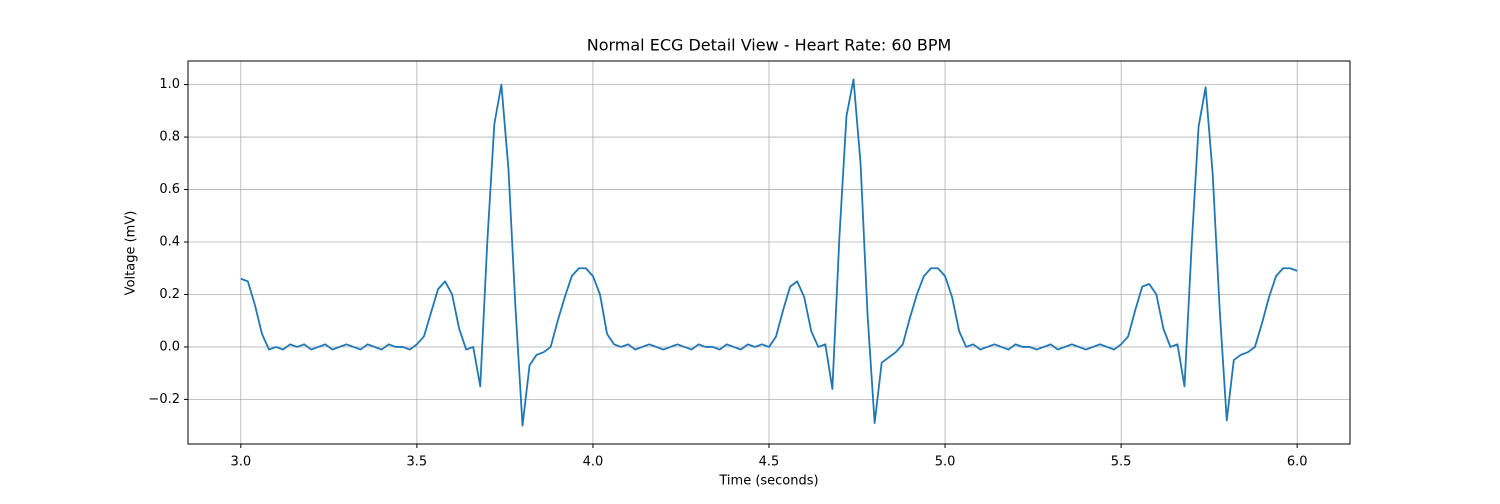 This screenshot has width=1500, height=504. I want to click on x-tick-label: 4.0, so click(593, 462).